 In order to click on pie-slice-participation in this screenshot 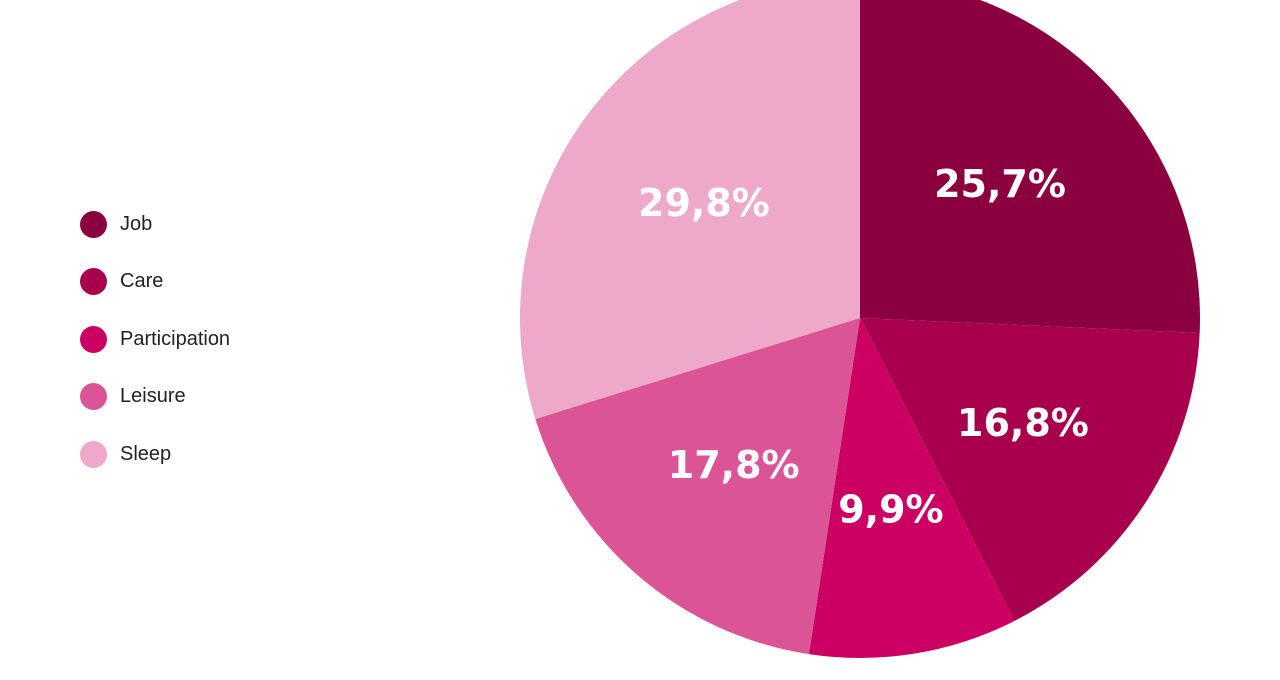, I will do `click(911, 488)`.